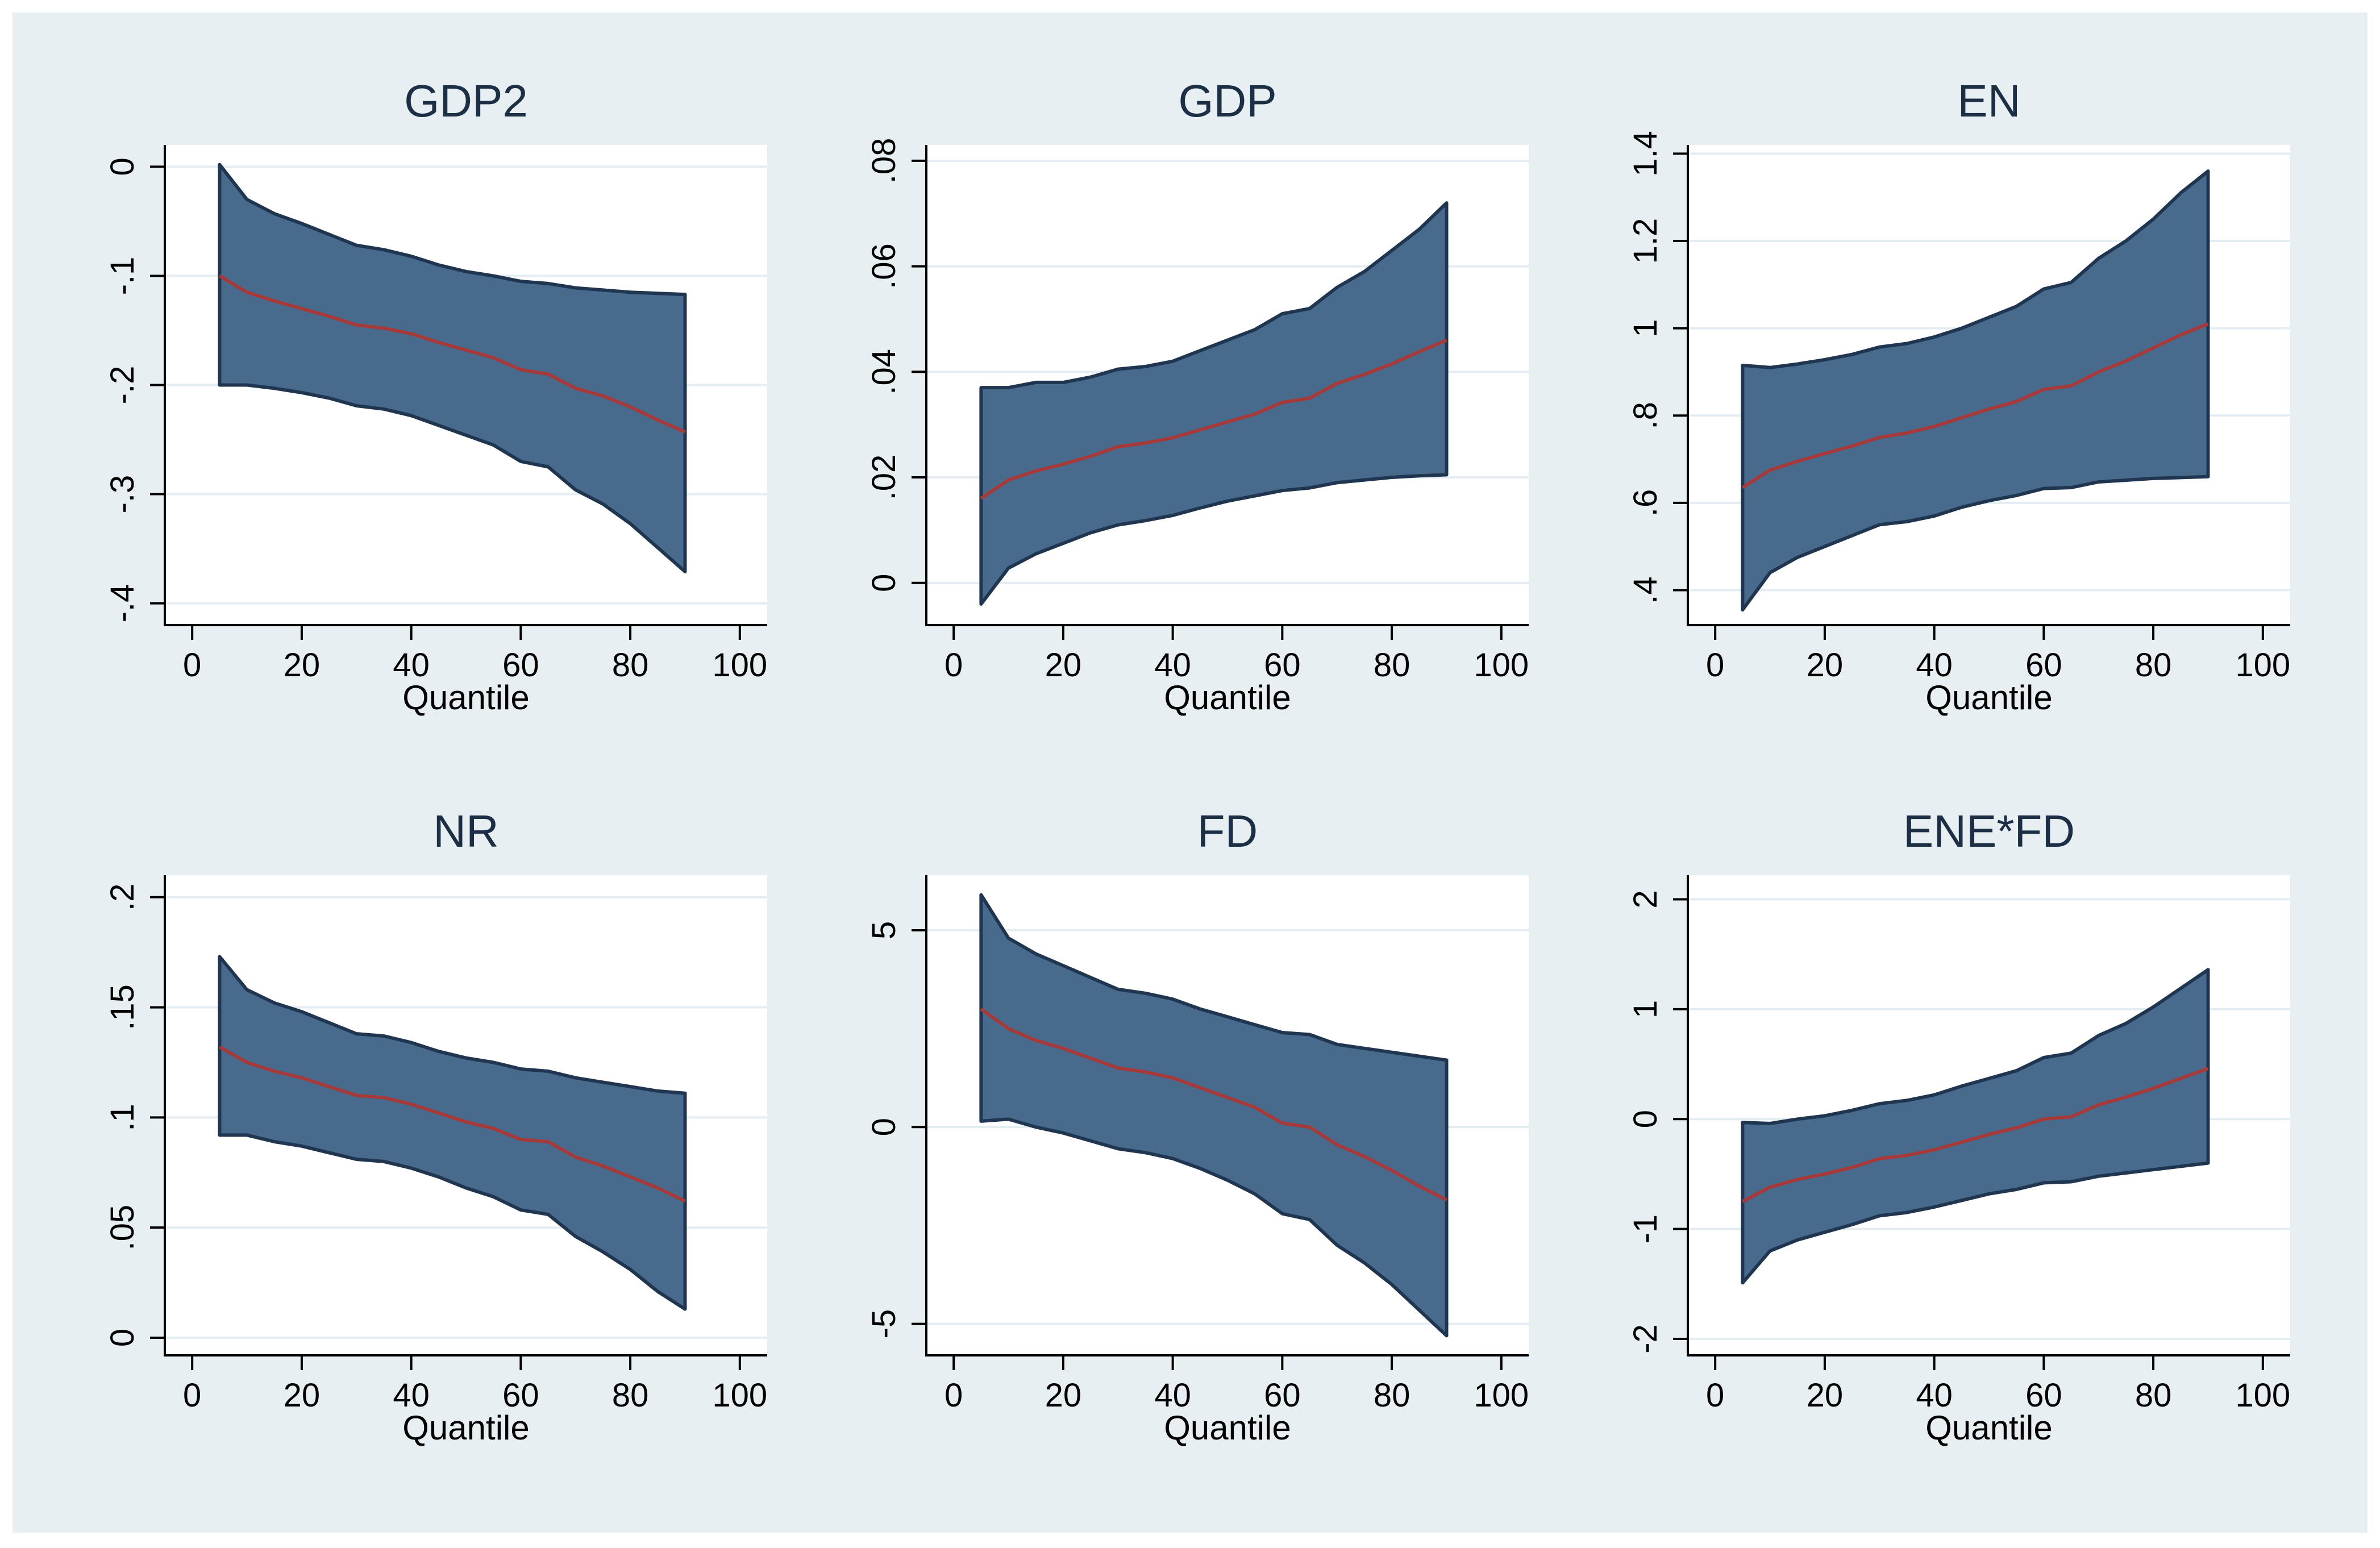 This screenshot has width=2380, height=1548. What do you see at coordinates (1646, 590) in the screenshot?
I see `y-tick-label: .4` at bounding box center [1646, 590].